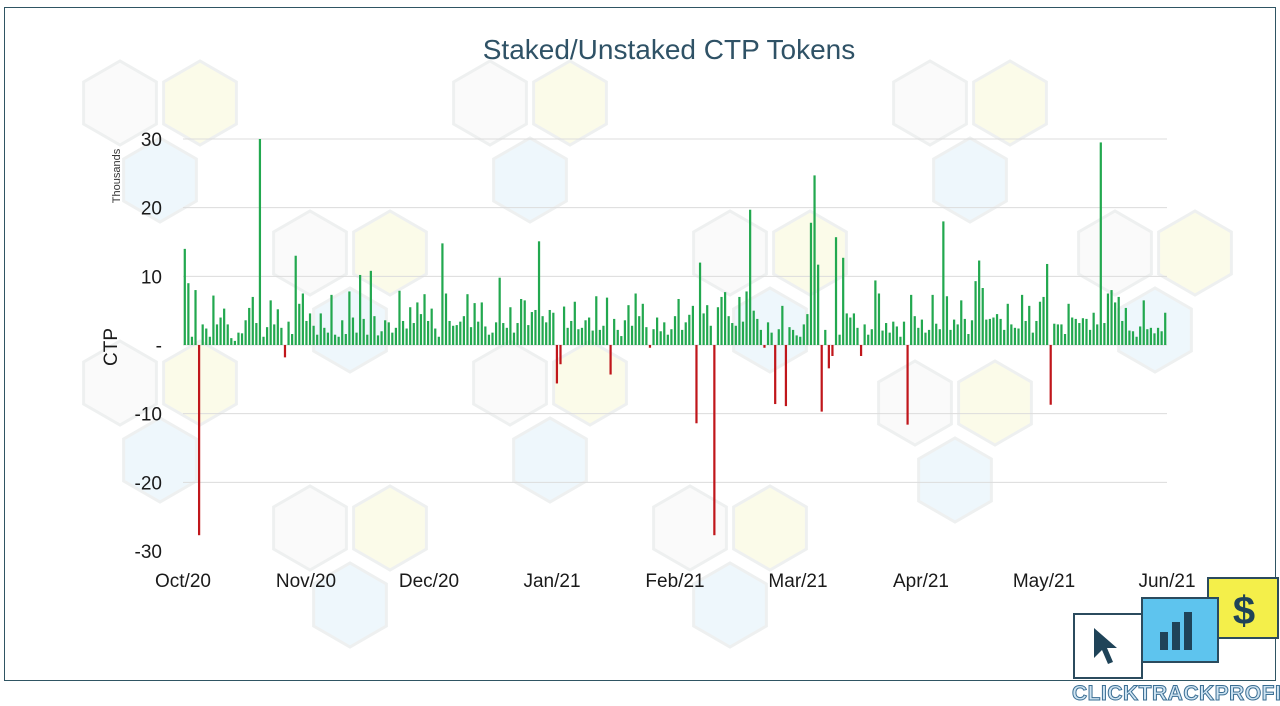 This screenshot has height=706, width=1280. What do you see at coordinates (669, 49) in the screenshot?
I see `chart-title: Staked/Unstaked CTP Tokens` at bounding box center [669, 49].